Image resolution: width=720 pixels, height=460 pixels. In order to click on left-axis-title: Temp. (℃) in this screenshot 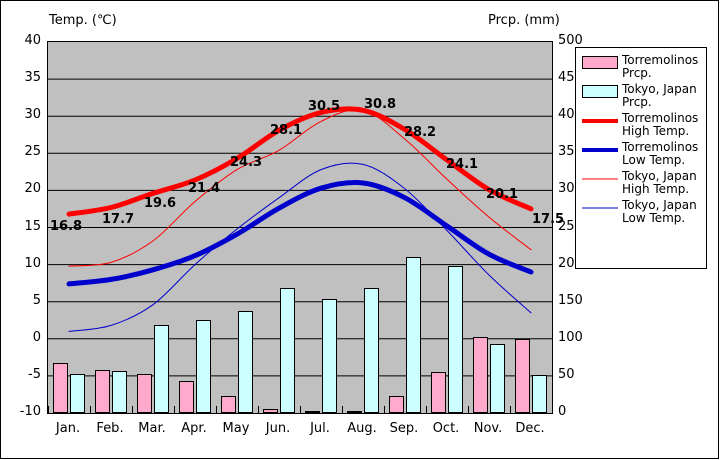, I will do `click(83, 20)`.